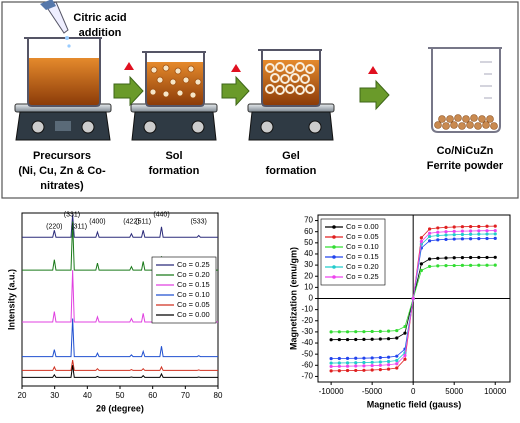 The width and height of the screenshot is (520, 423). What do you see at coordinates (62, 171) in the screenshot?
I see `step-label: (Ni, Cu, Zn & Co-` at bounding box center [62, 171].